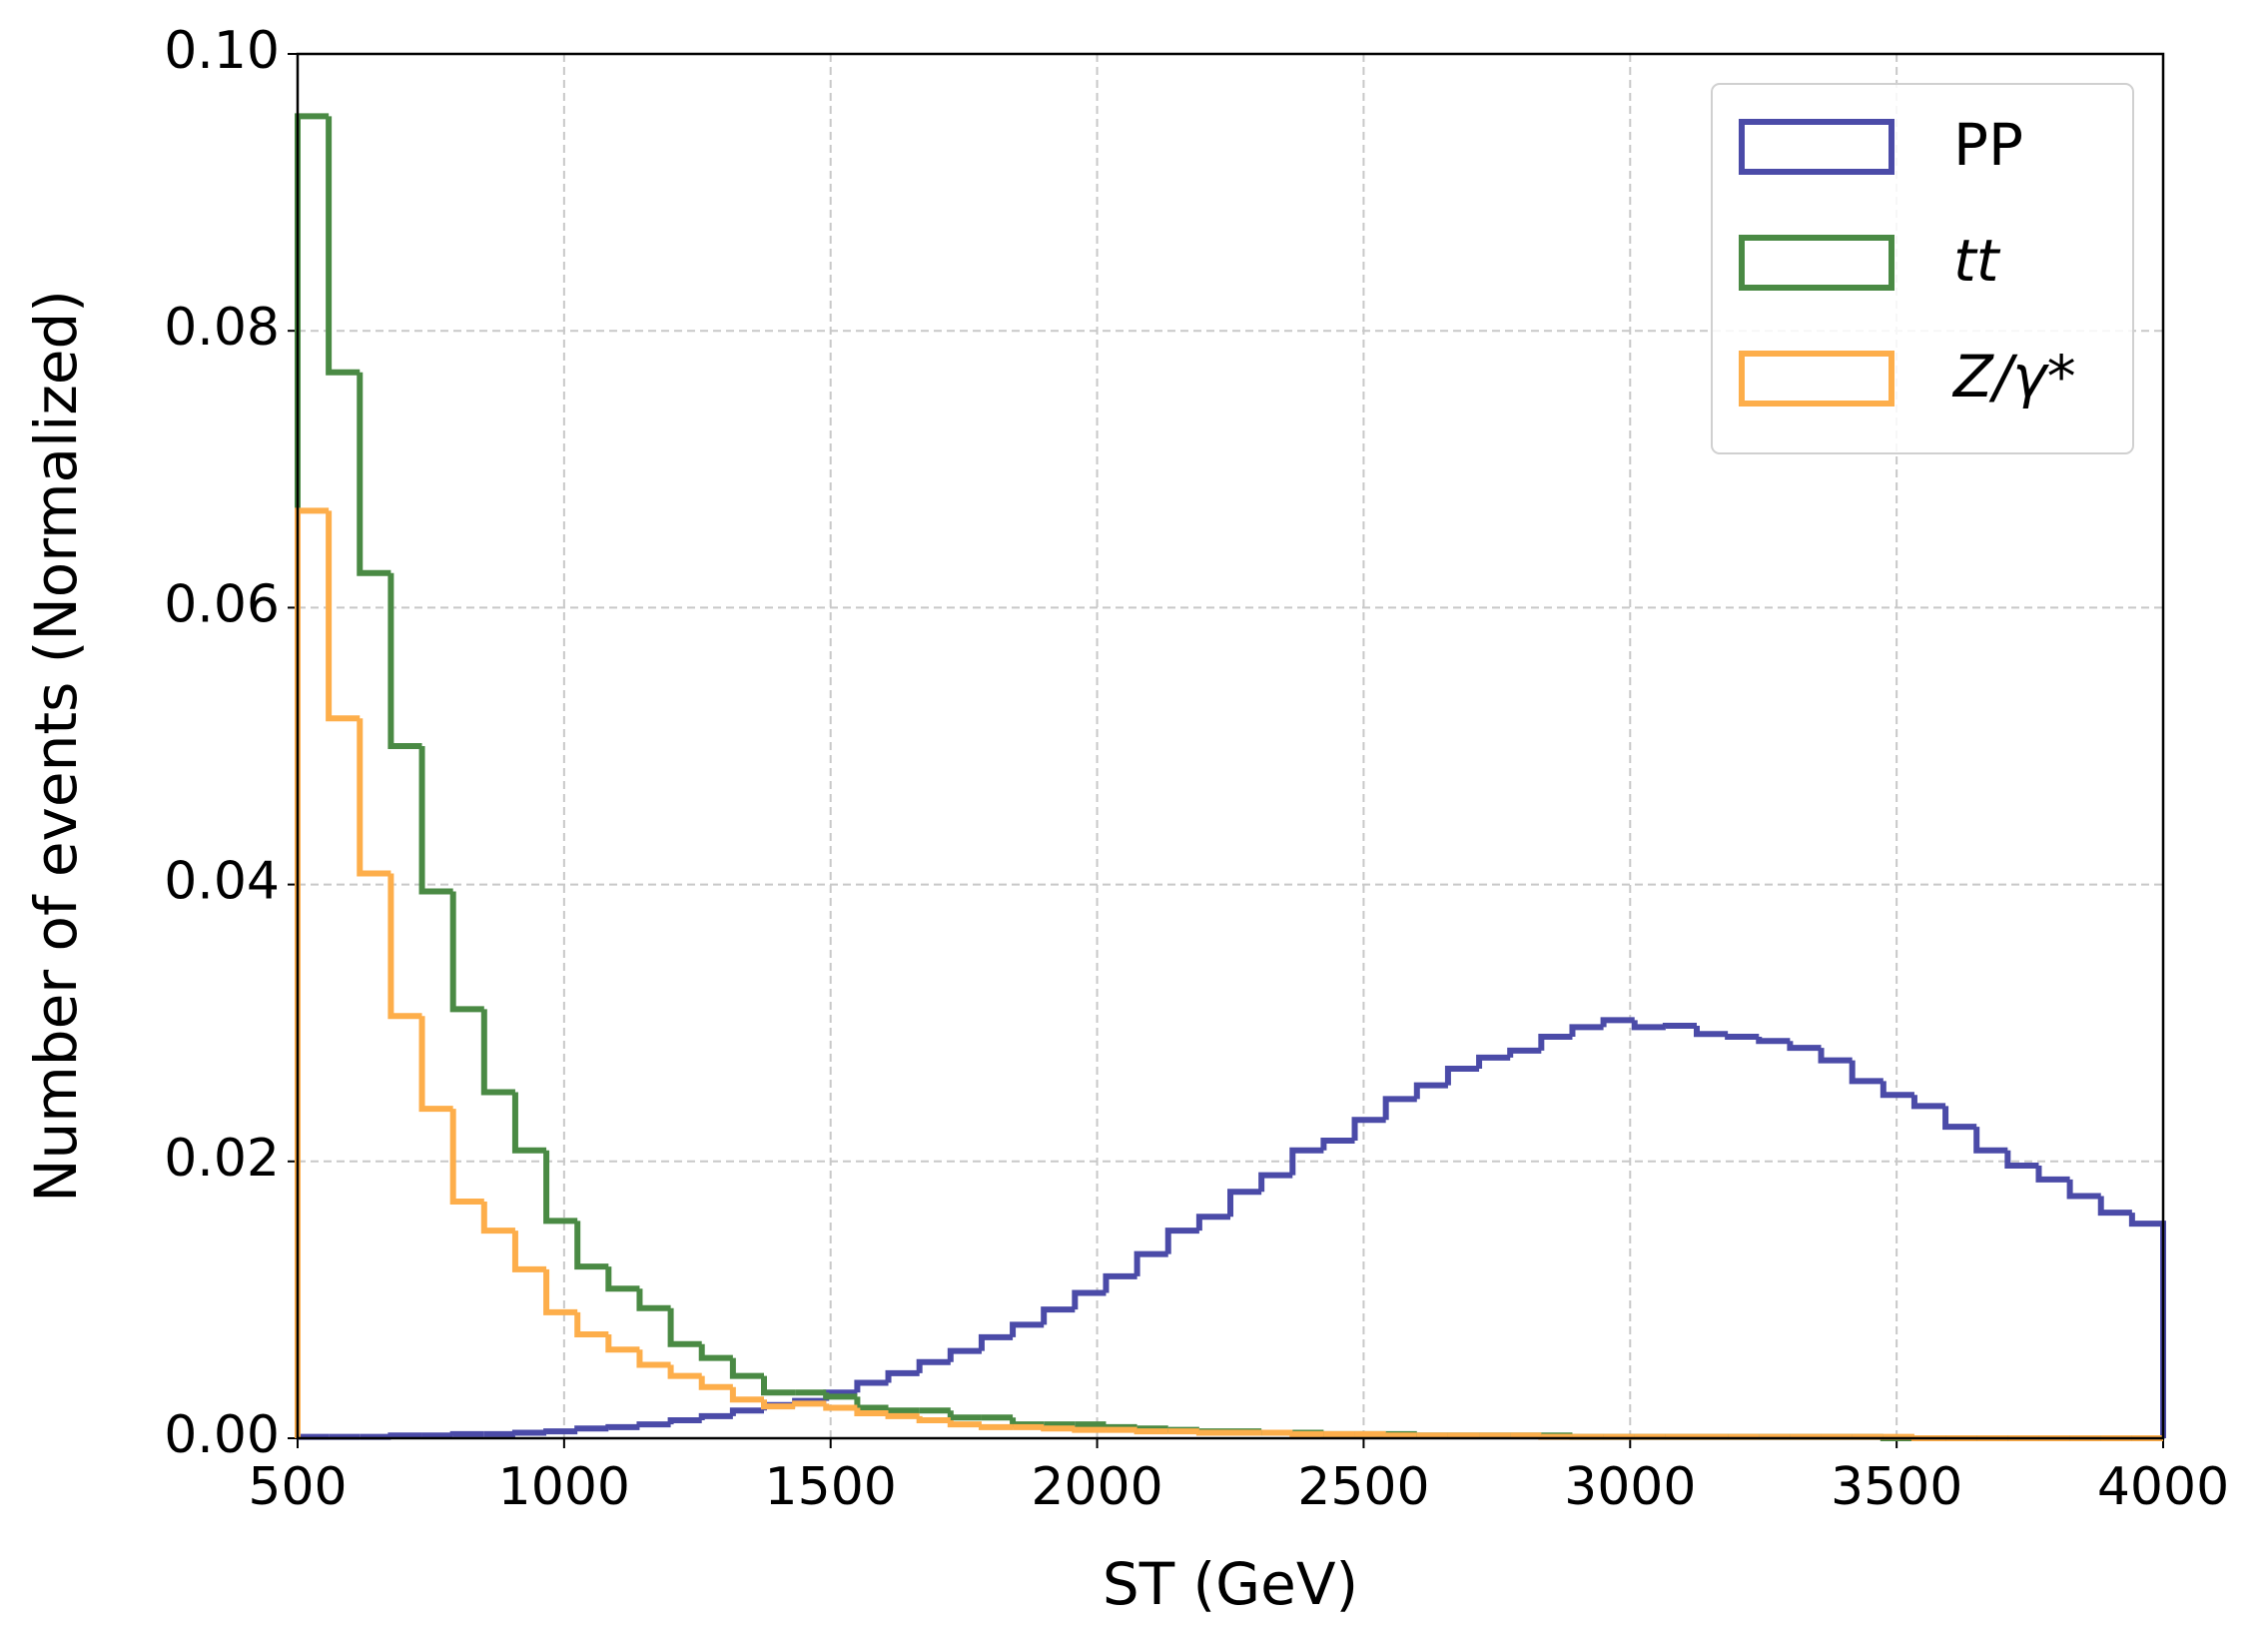 The height and width of the screenshot is (1645, 2268). Describe the element at coordinates (1988, 145) in the screenshot. I see `legend-label: PP` at that location.